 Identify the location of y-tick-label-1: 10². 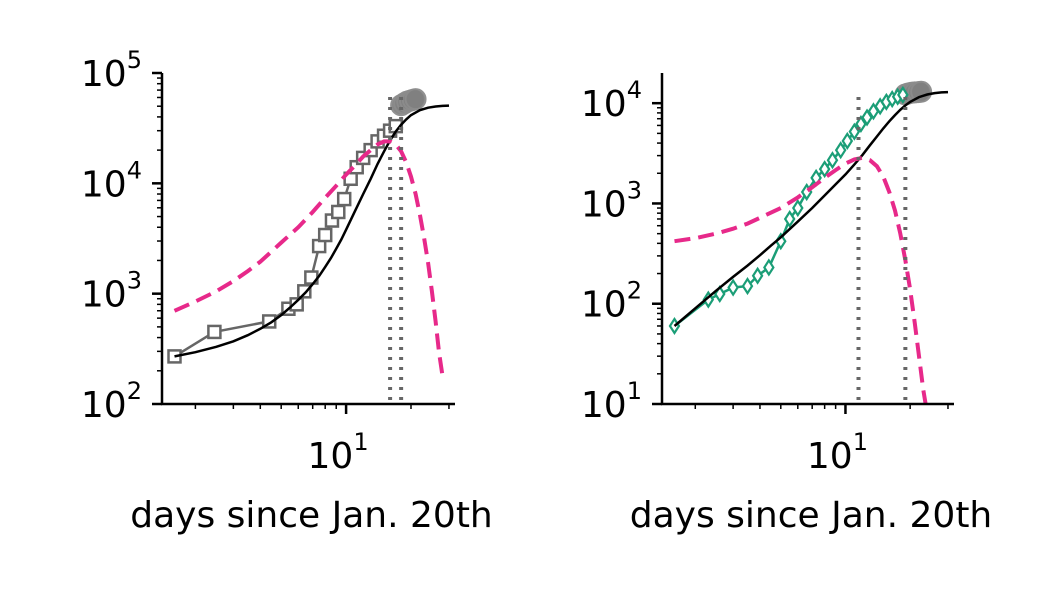
(111, 401).